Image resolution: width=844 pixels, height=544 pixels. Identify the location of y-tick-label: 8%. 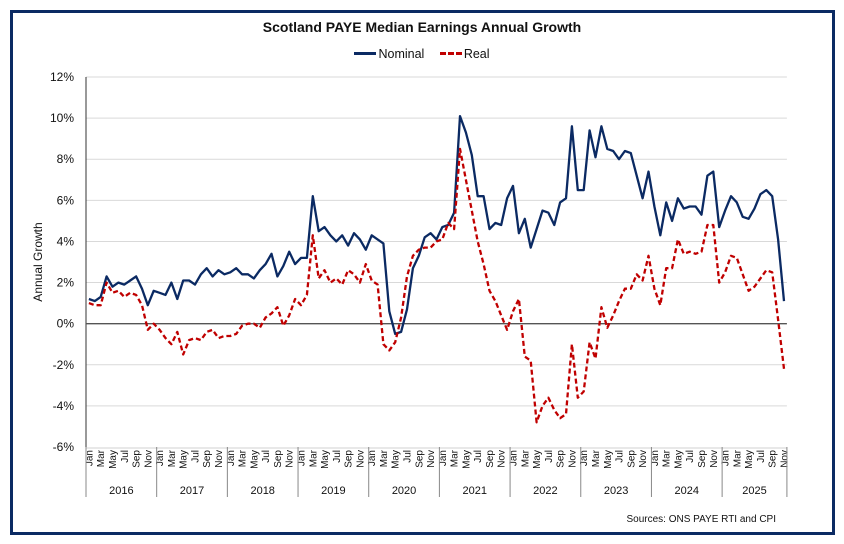
(66, 159).